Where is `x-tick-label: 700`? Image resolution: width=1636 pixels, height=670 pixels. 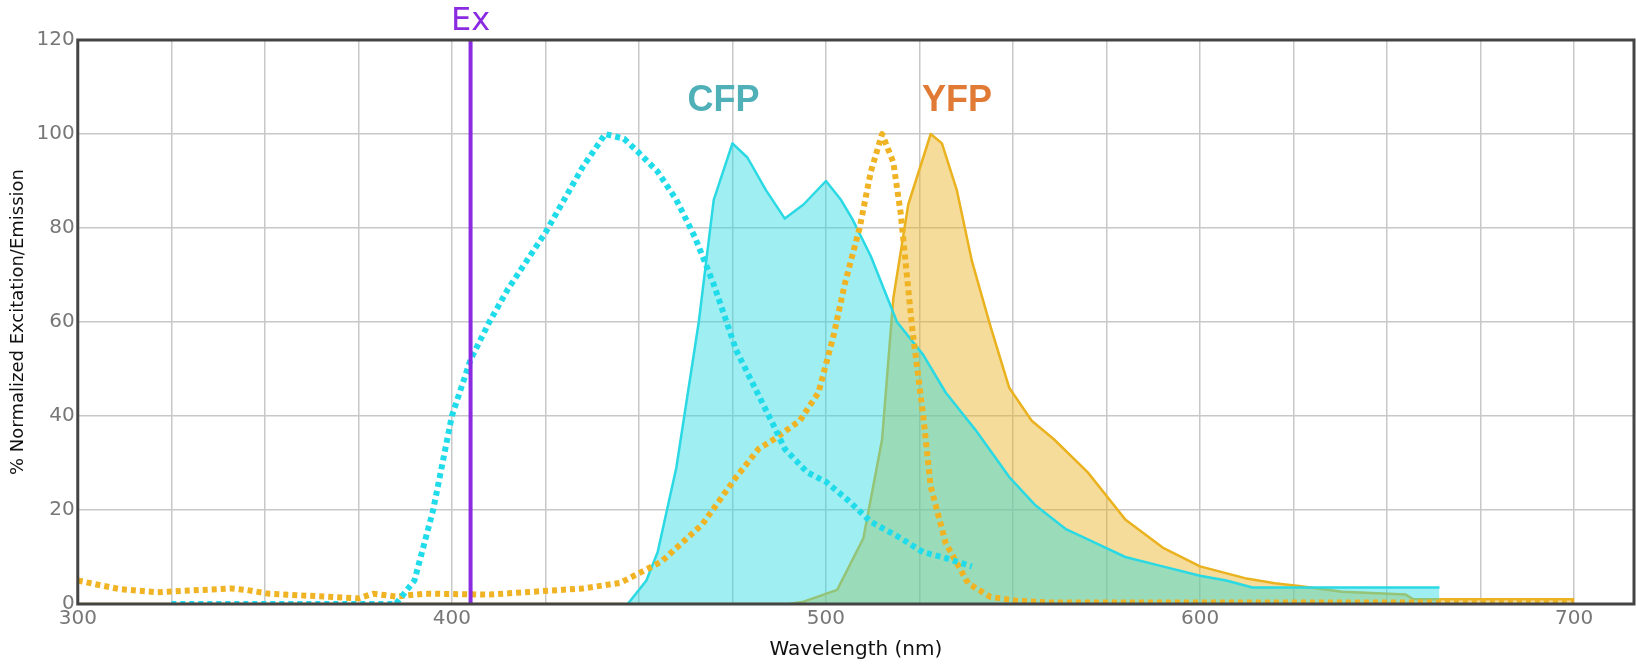
x-tick-label: 700 is located at coordinates (1574, 617).